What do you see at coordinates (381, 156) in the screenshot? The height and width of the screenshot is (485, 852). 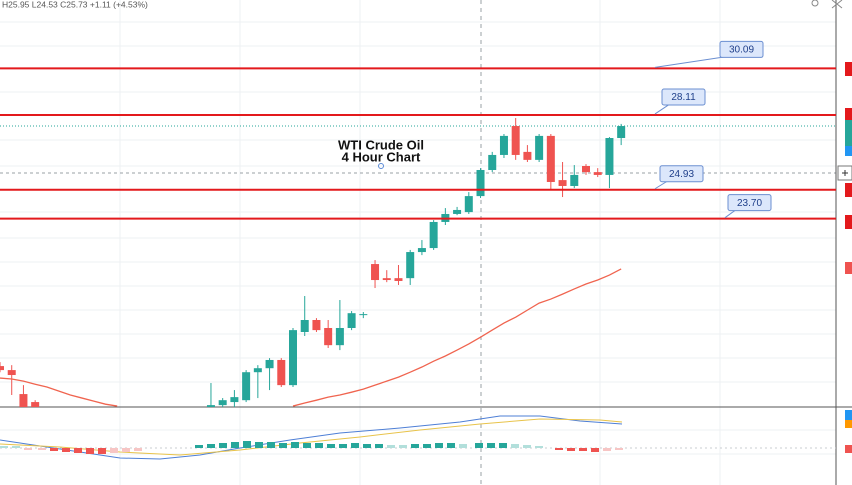 I see `chart-subtitle: 4 Hour Chart` at bounding box center [381, 156].